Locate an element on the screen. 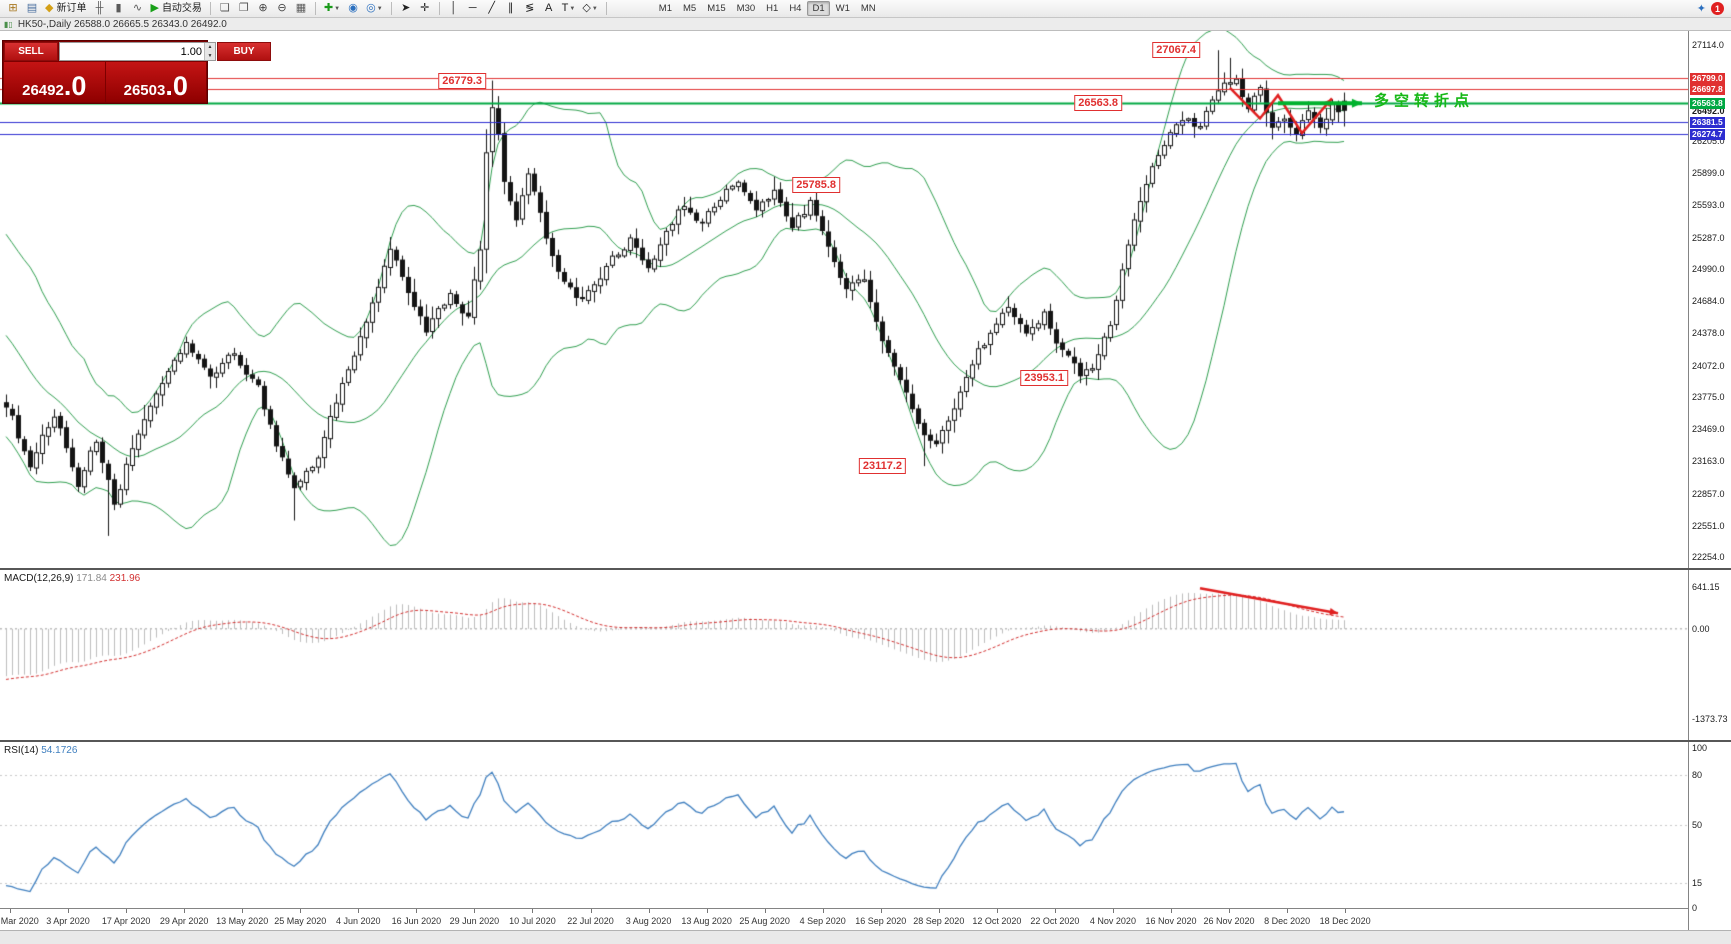 The width and height of the screenshot is (1731, 944). timeframe-m15-button: M15 is located at coordinates (716, 8).